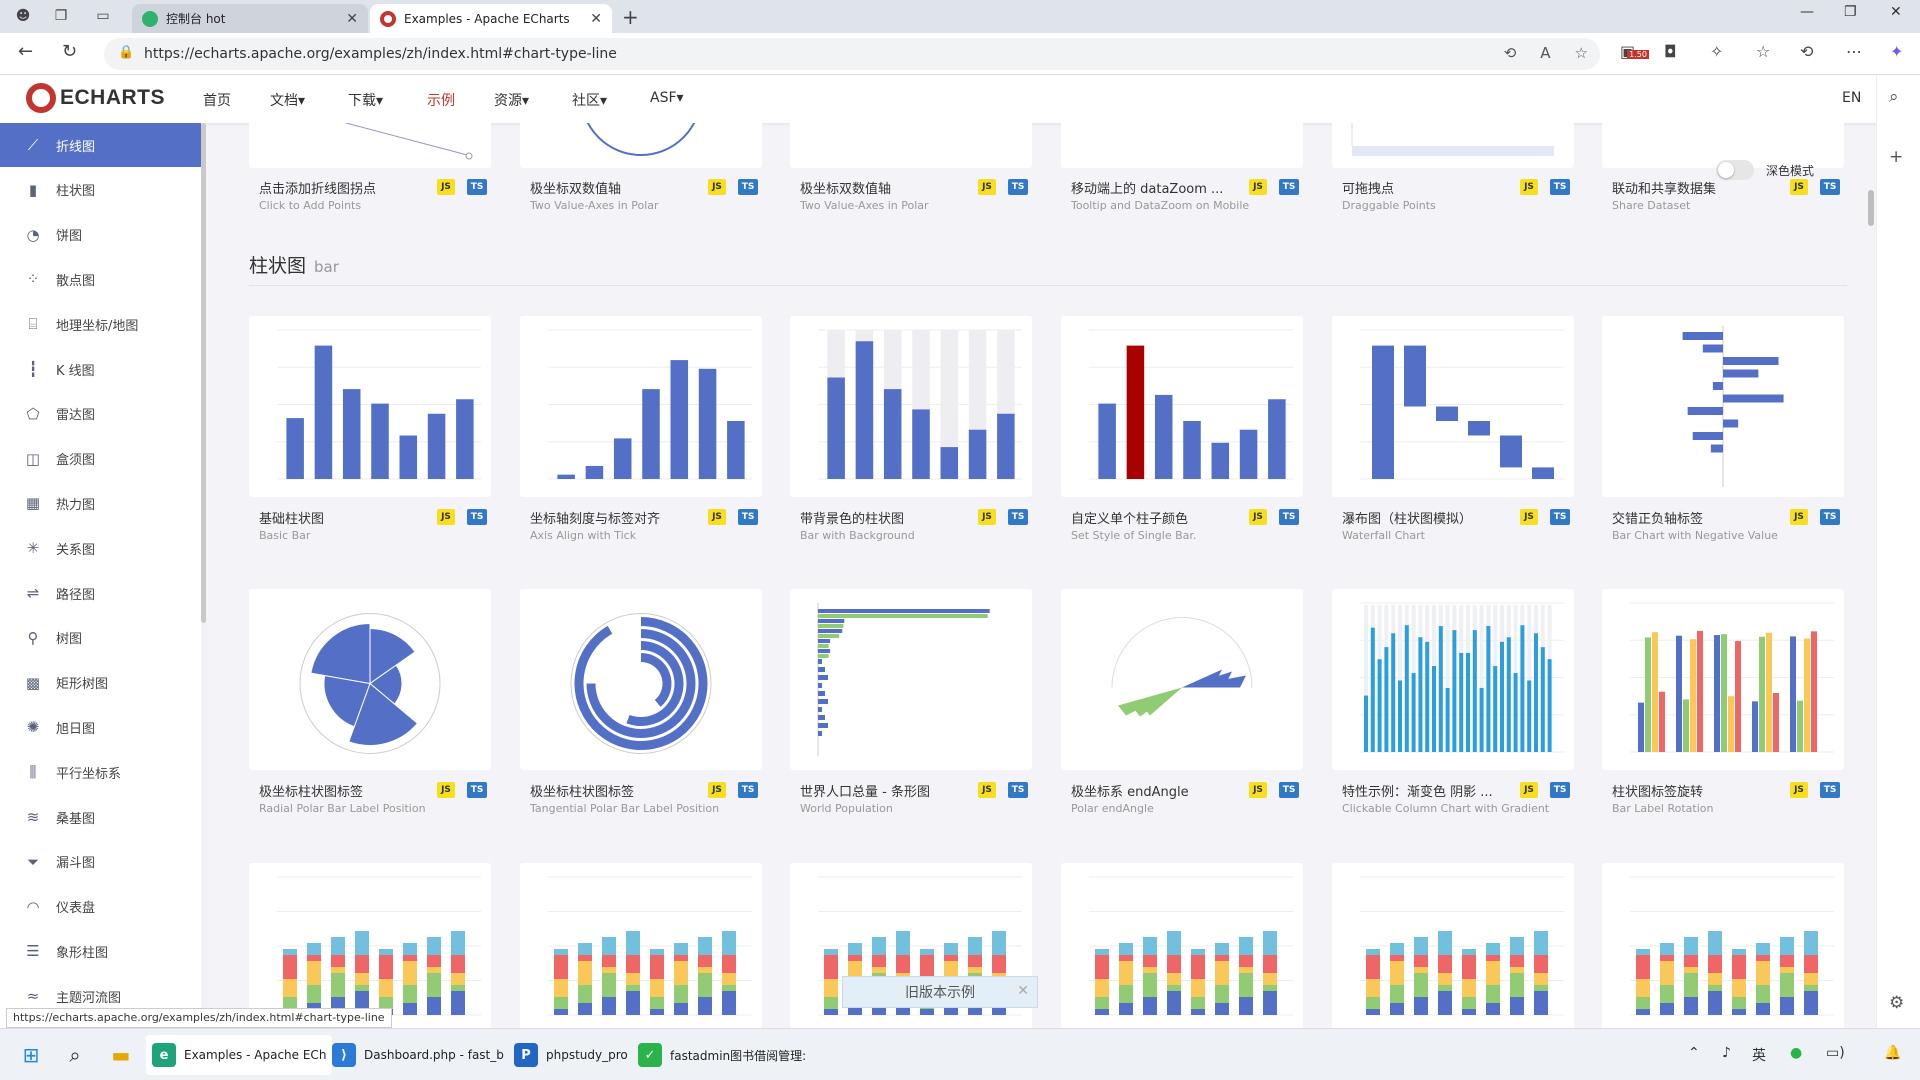  I want to click on dark-mode-switch: 深色模式, so click(1765, 170).